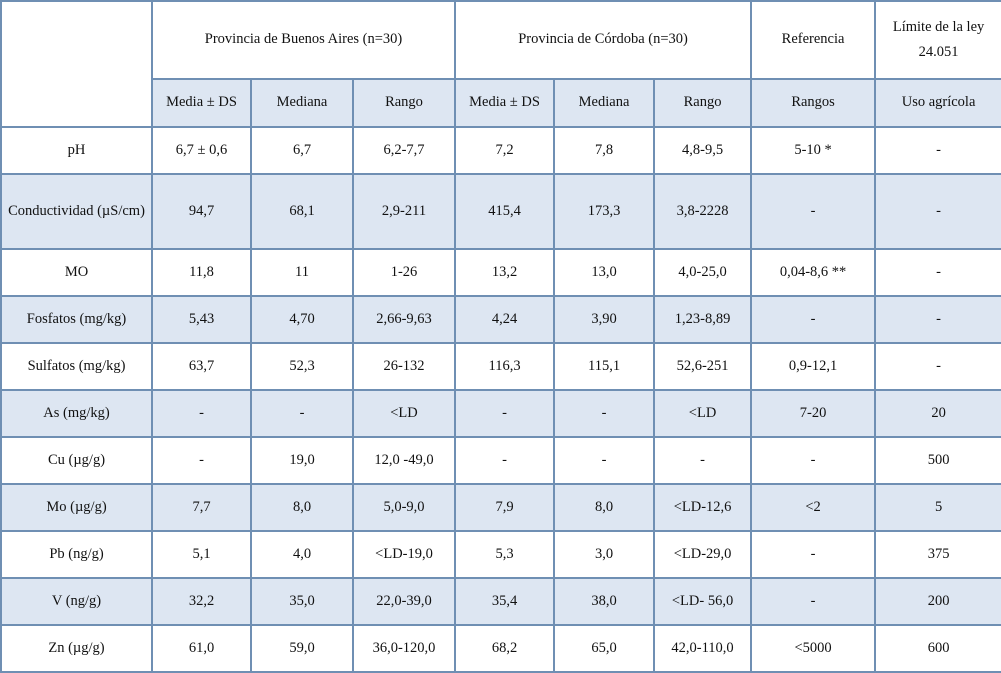 This screenshot has height=673, width=1001. Describe the element at coordinates (201, 211) in the screenshot. I see `table-cell: 94,7` at that location.